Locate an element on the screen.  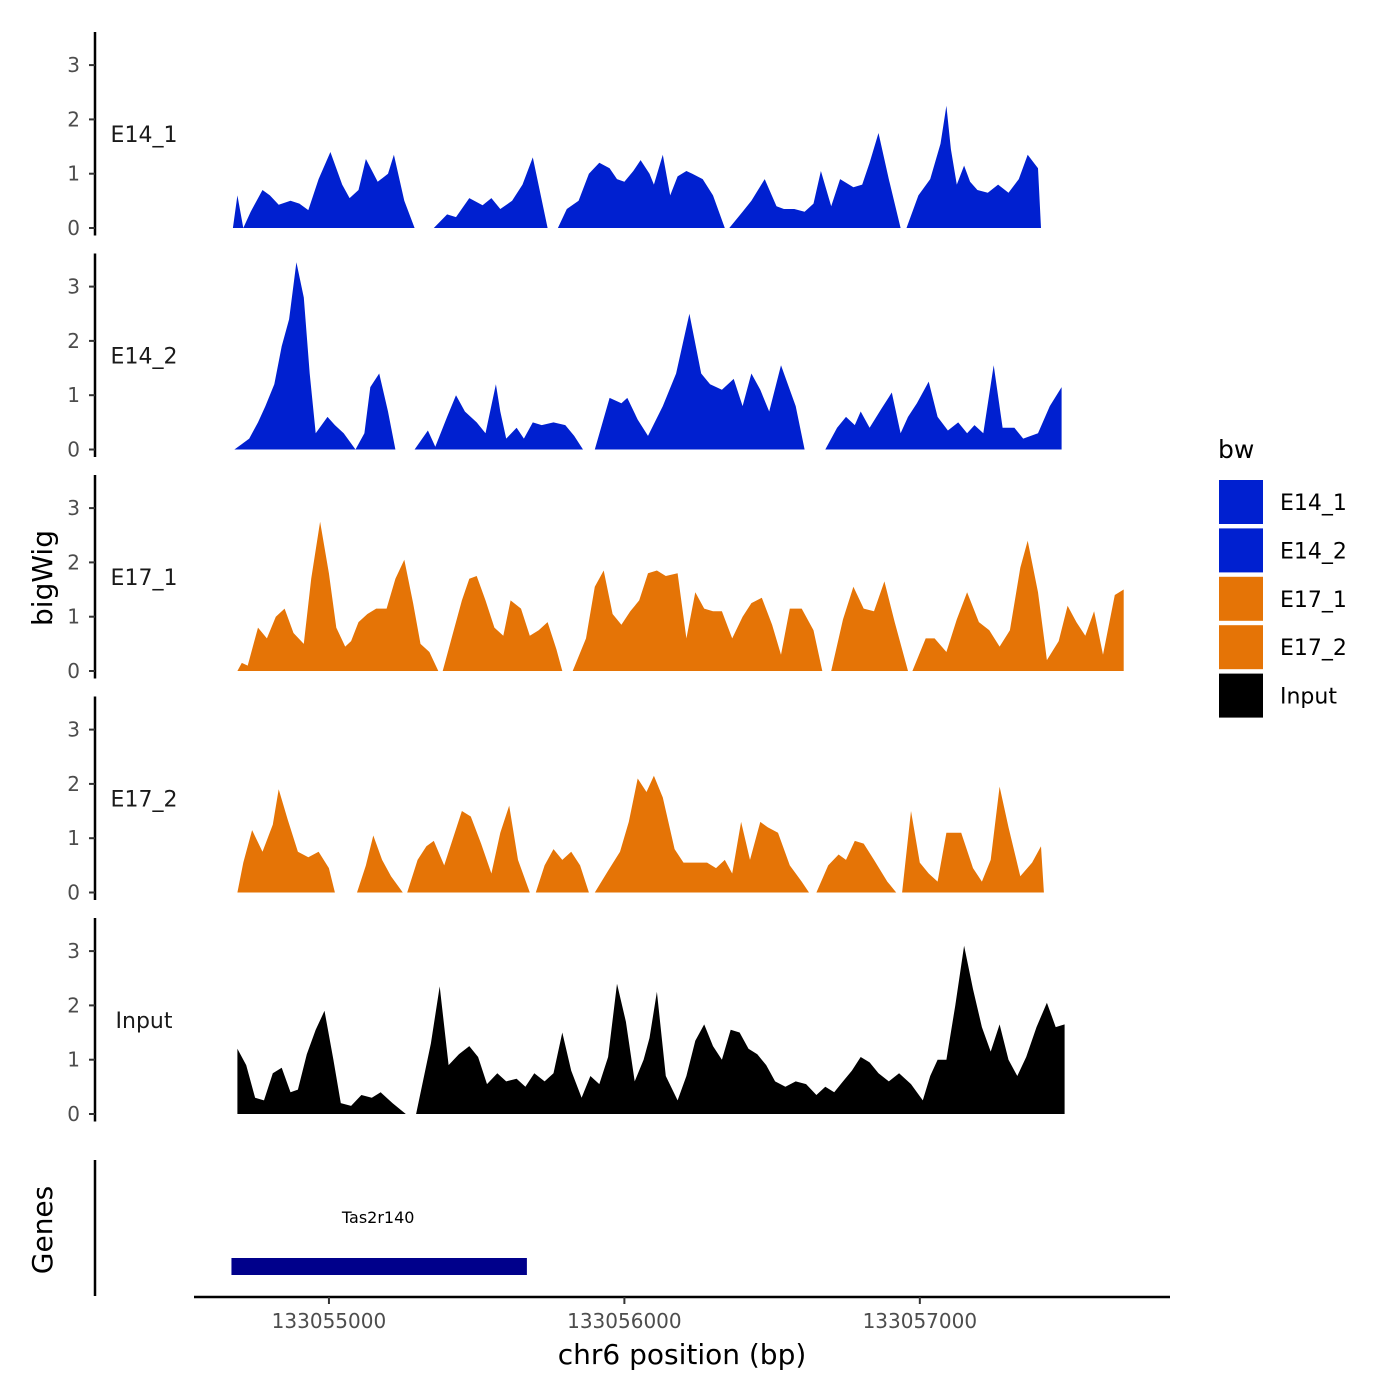
genes-axis-title: Genes is located at coordinates (42, 1230).